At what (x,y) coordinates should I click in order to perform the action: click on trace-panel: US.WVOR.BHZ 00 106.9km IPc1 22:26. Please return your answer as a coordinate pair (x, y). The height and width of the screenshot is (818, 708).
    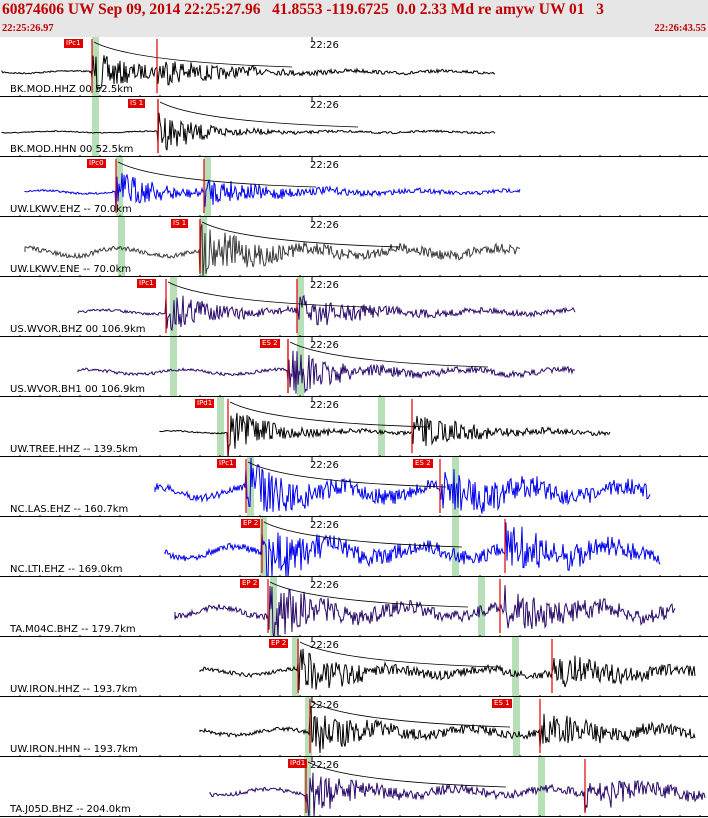
    Looking at the image, I should click on (354, 307).